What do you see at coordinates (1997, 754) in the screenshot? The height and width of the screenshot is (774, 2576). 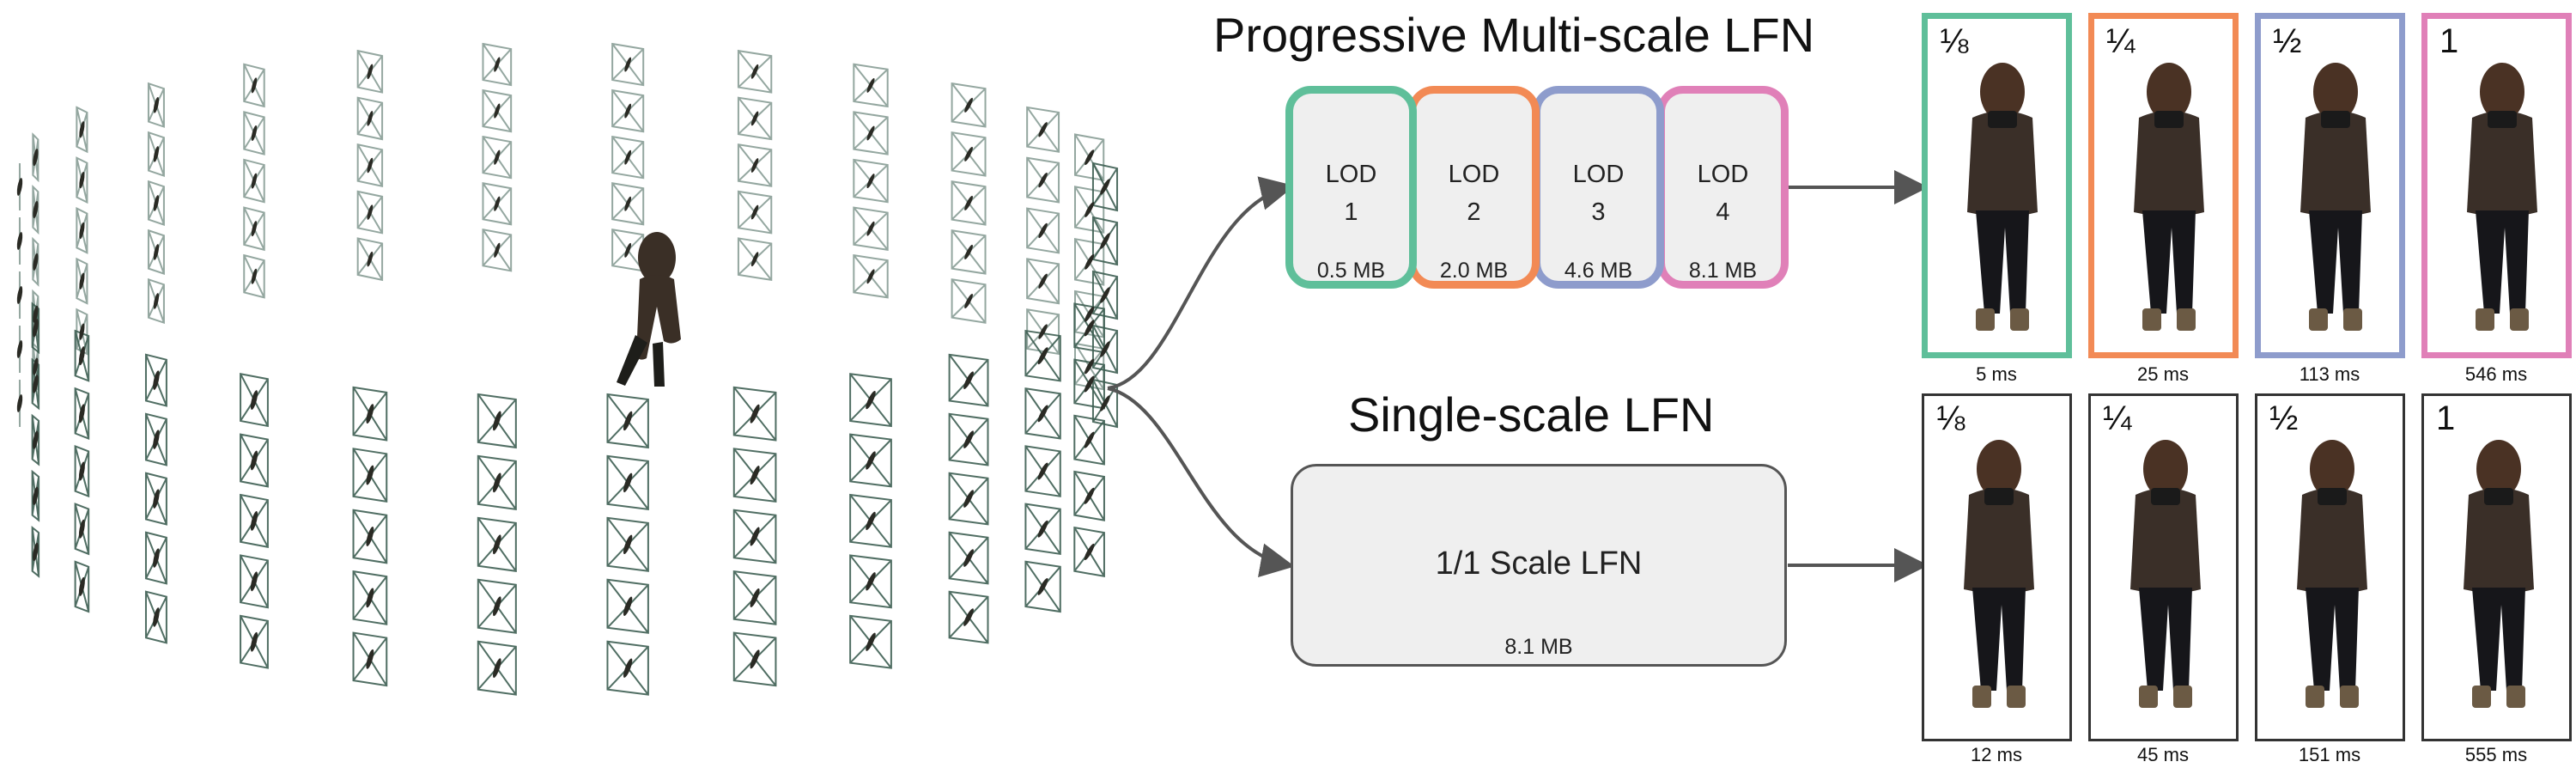 I see `render-time-label: 12 ms` at bounding box center [1997, 754].